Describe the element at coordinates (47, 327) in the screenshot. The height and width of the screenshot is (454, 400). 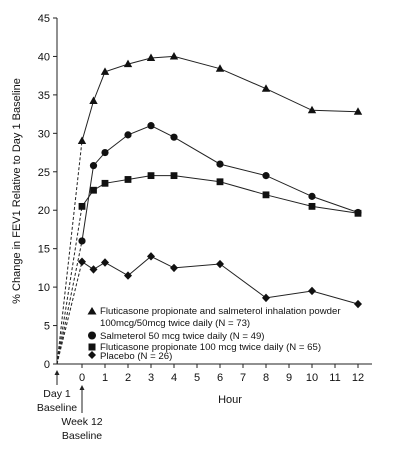
I see `y-tick-label: 5` at that location.